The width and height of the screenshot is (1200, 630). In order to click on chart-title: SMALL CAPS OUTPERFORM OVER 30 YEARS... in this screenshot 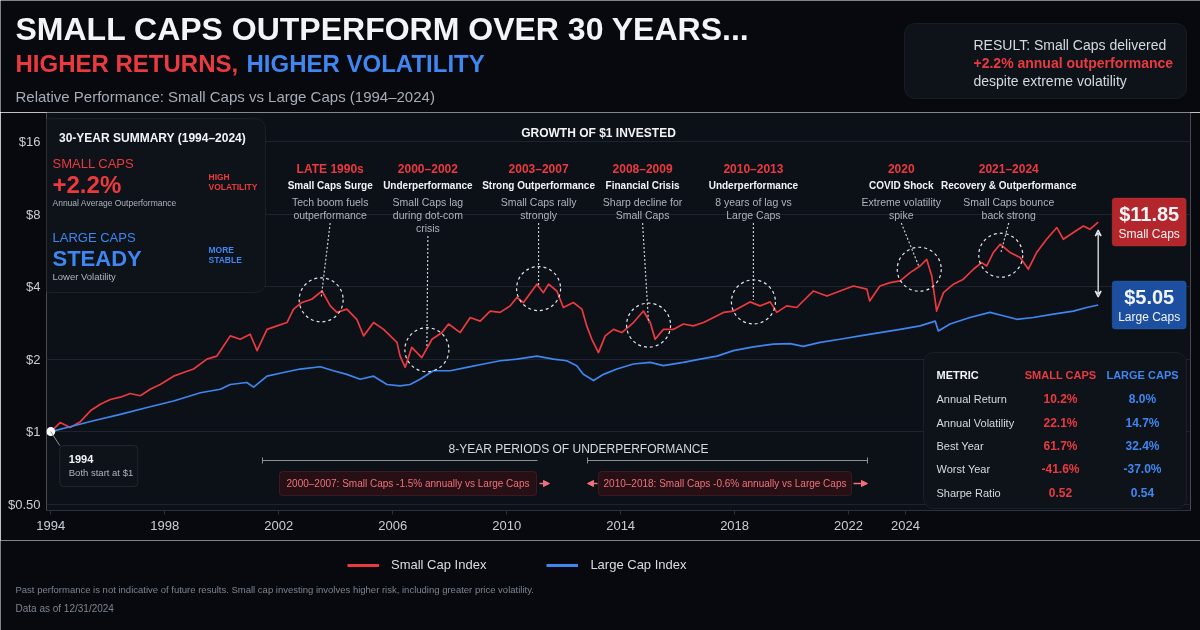, I will do `click(382, 28)`.